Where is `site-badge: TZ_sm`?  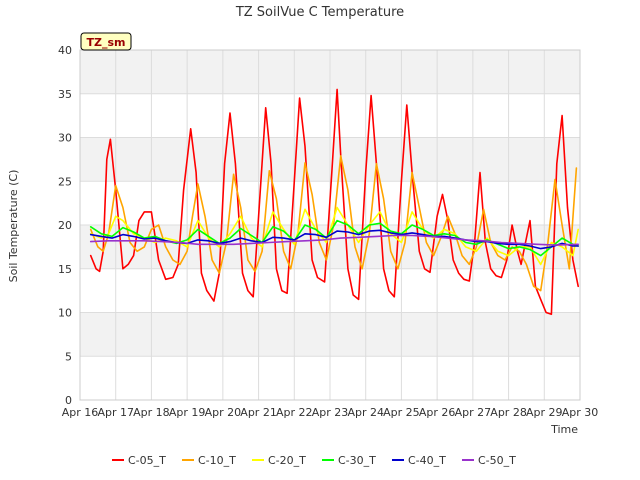
site-badge: TZ_sm is located at coordinates (106, 41).